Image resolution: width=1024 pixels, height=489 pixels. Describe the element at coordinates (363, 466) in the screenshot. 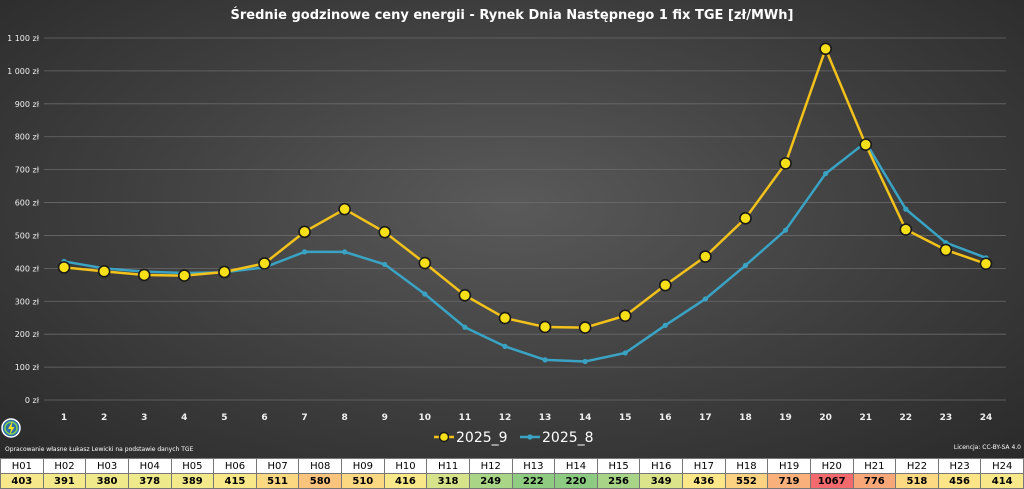

I see `table-header-cell: H09` at that location.